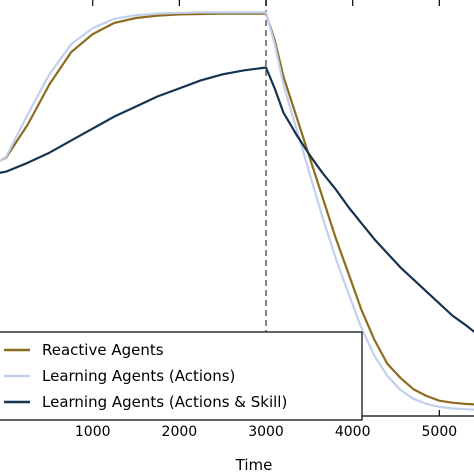 The image size is (474, 474). What do you see at coordinates (138, 376) in the screenshot?
I see `legend-label-2: Learning Agents (Actions)` at bounding box center [138, 376].